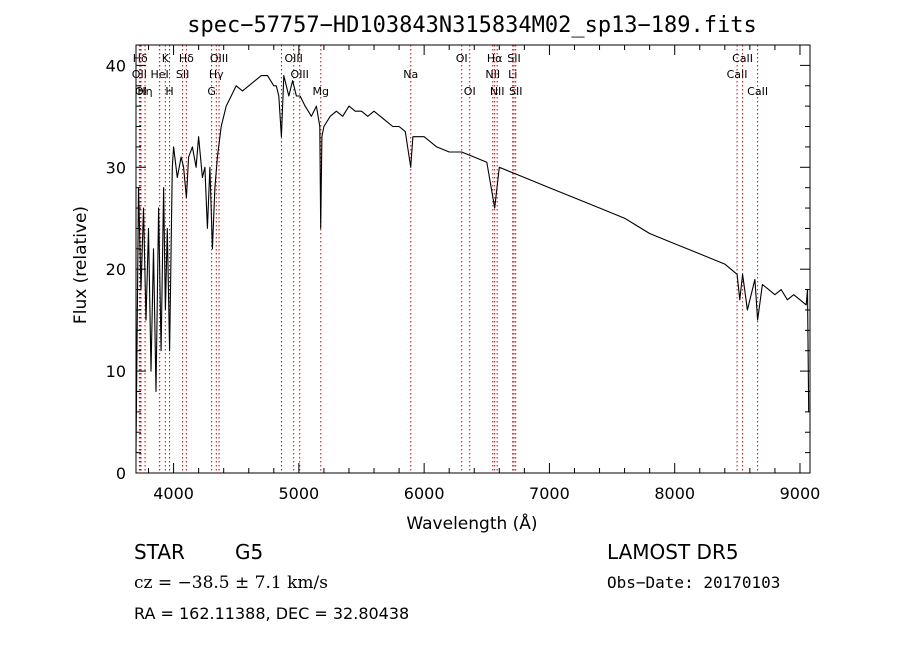 The width and height of the screenshot is (900, 649). Describe the element at coordinates (512, 74) in the screenshot. I see `line-marker-label: Li` at that location.